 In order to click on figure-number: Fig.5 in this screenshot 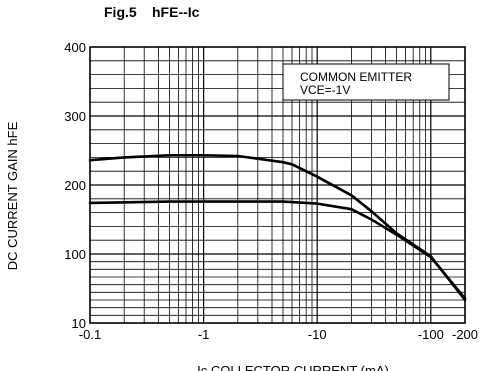, I will do `click(120, 12)`.